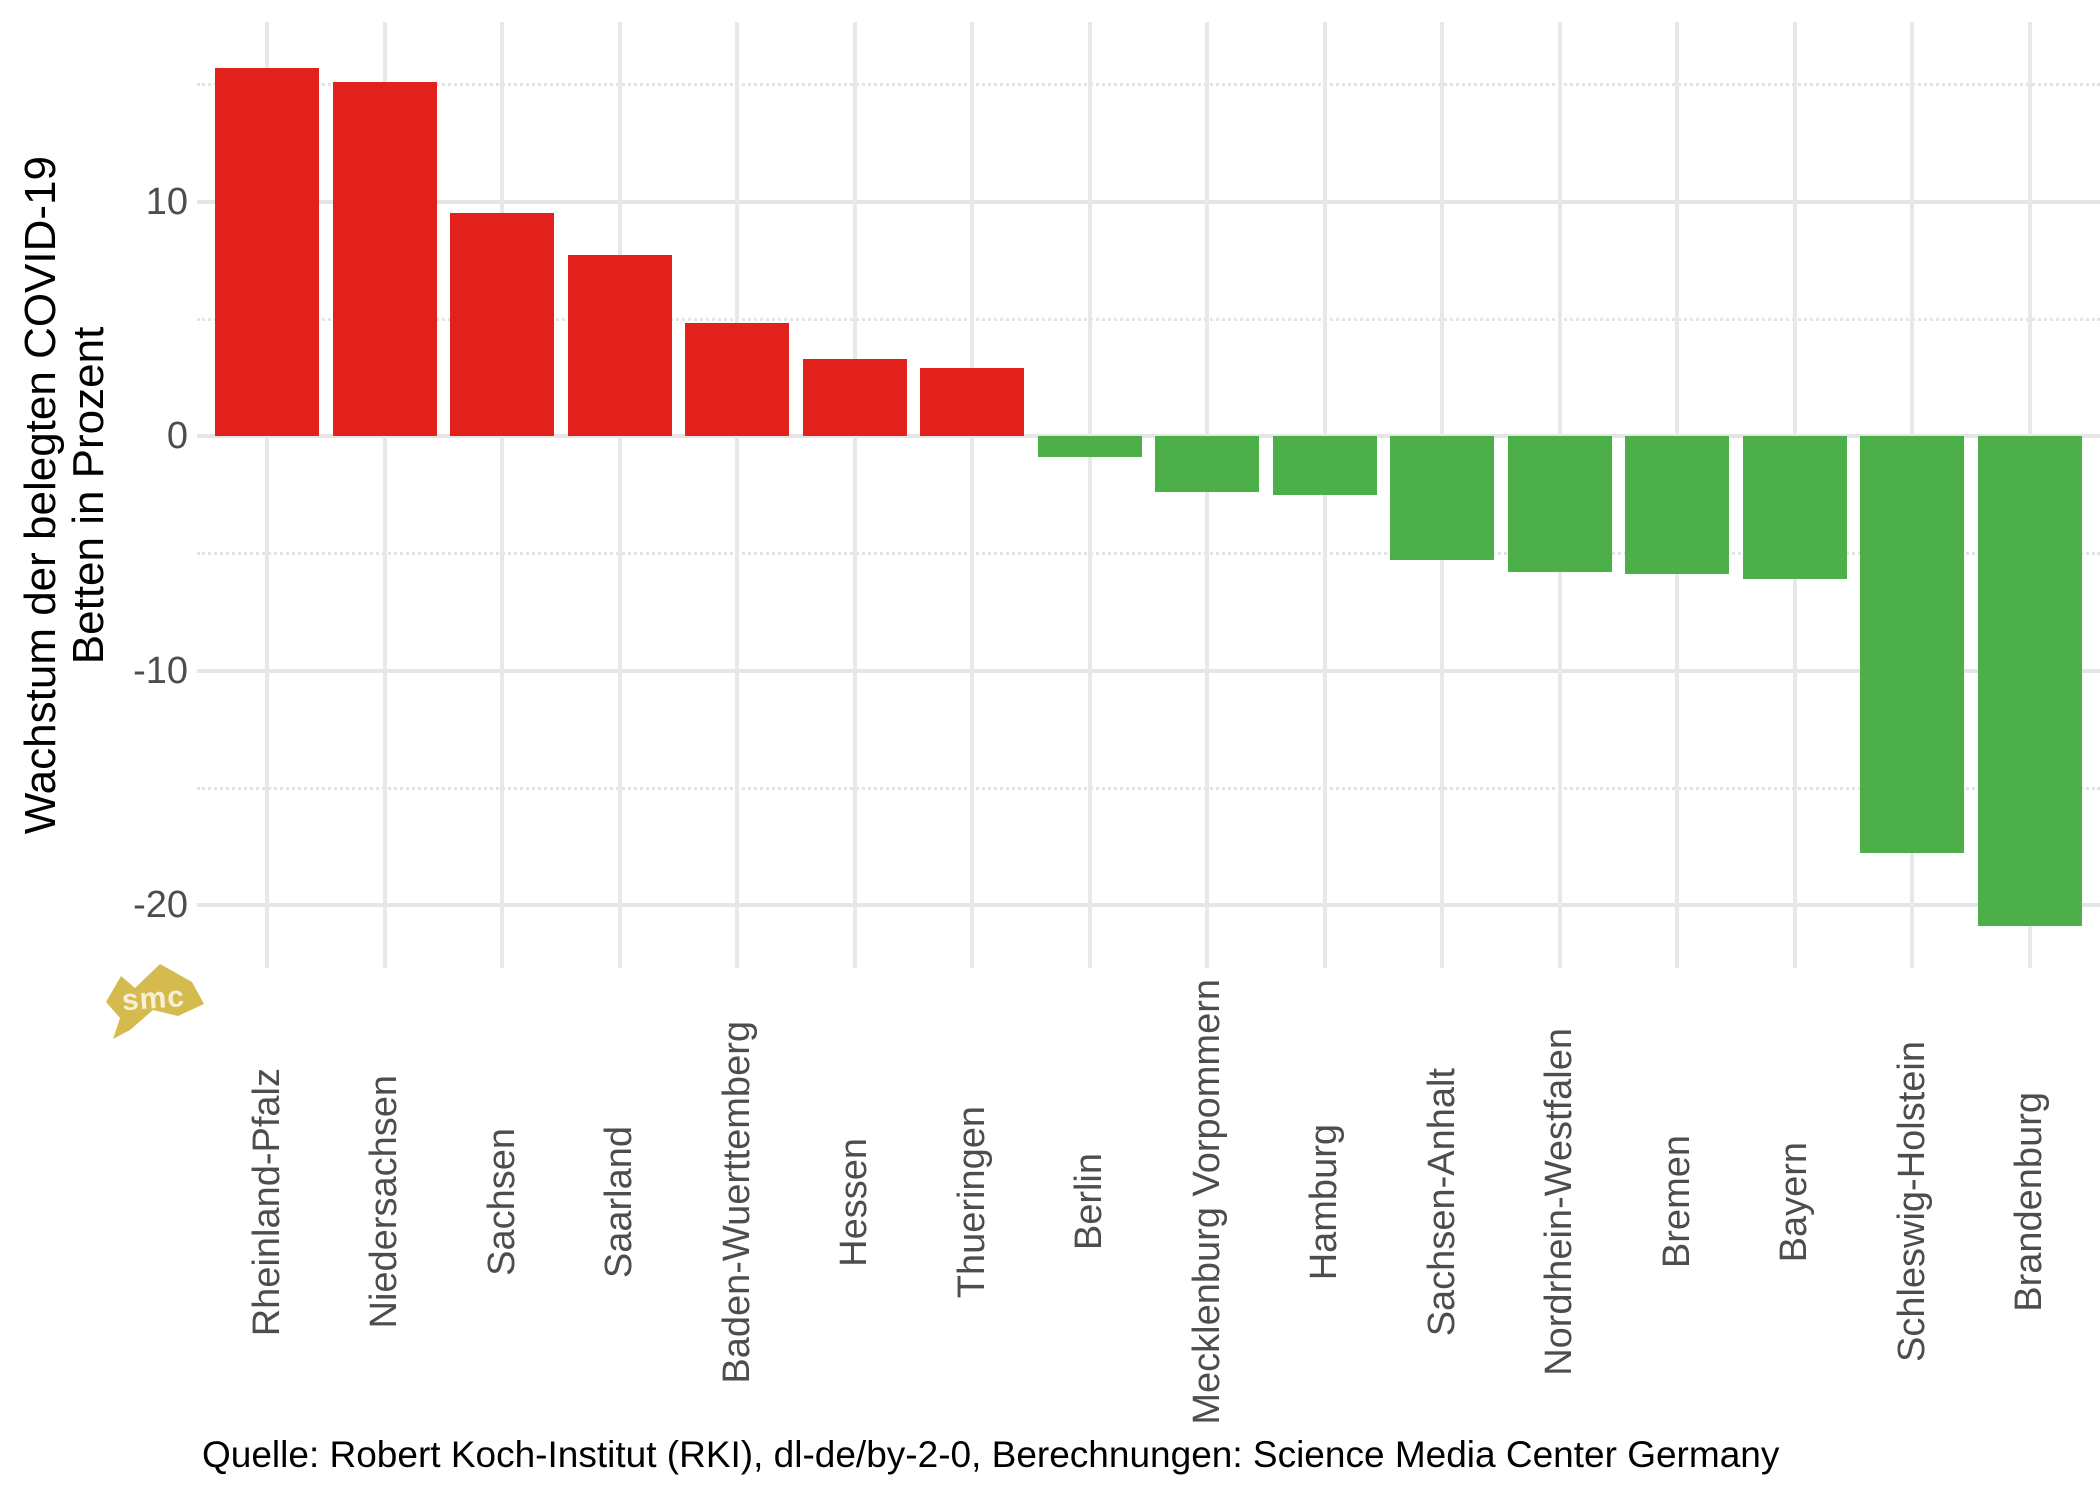  I want to click on x-axis-label: Baden-Wuerttemberg, so click(737, 1202).